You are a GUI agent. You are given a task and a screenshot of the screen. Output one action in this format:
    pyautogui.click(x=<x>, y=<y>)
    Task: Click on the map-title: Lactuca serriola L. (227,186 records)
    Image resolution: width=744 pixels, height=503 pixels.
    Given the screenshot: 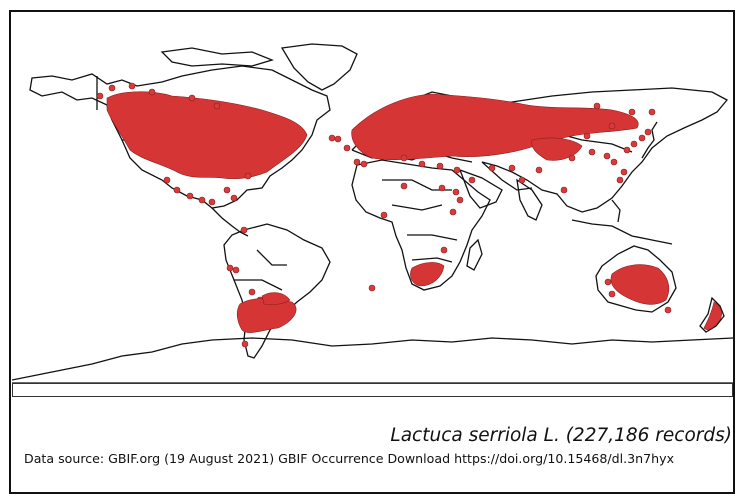 What is the action you would take?
    pyautogui.click(x=561, y=435)
    